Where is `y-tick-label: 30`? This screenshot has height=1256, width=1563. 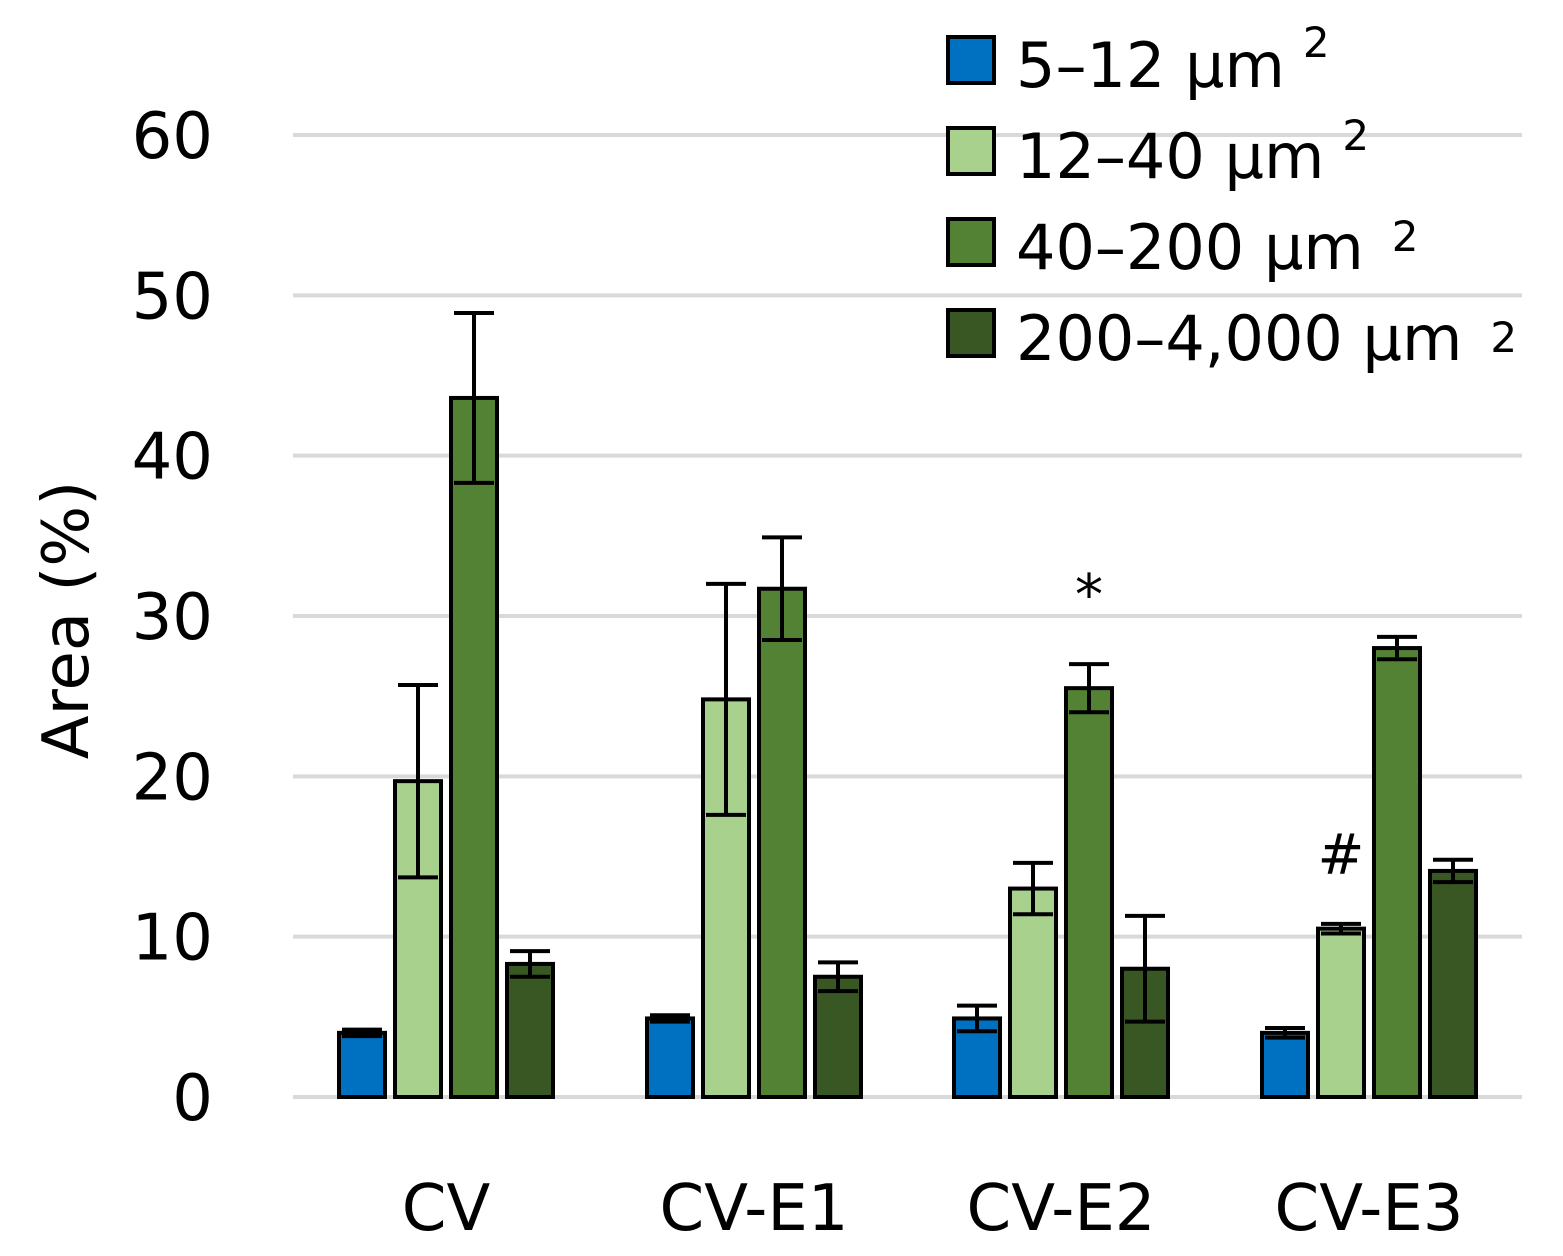 y-tick-label: 30 is located at coordinates (172, 618).